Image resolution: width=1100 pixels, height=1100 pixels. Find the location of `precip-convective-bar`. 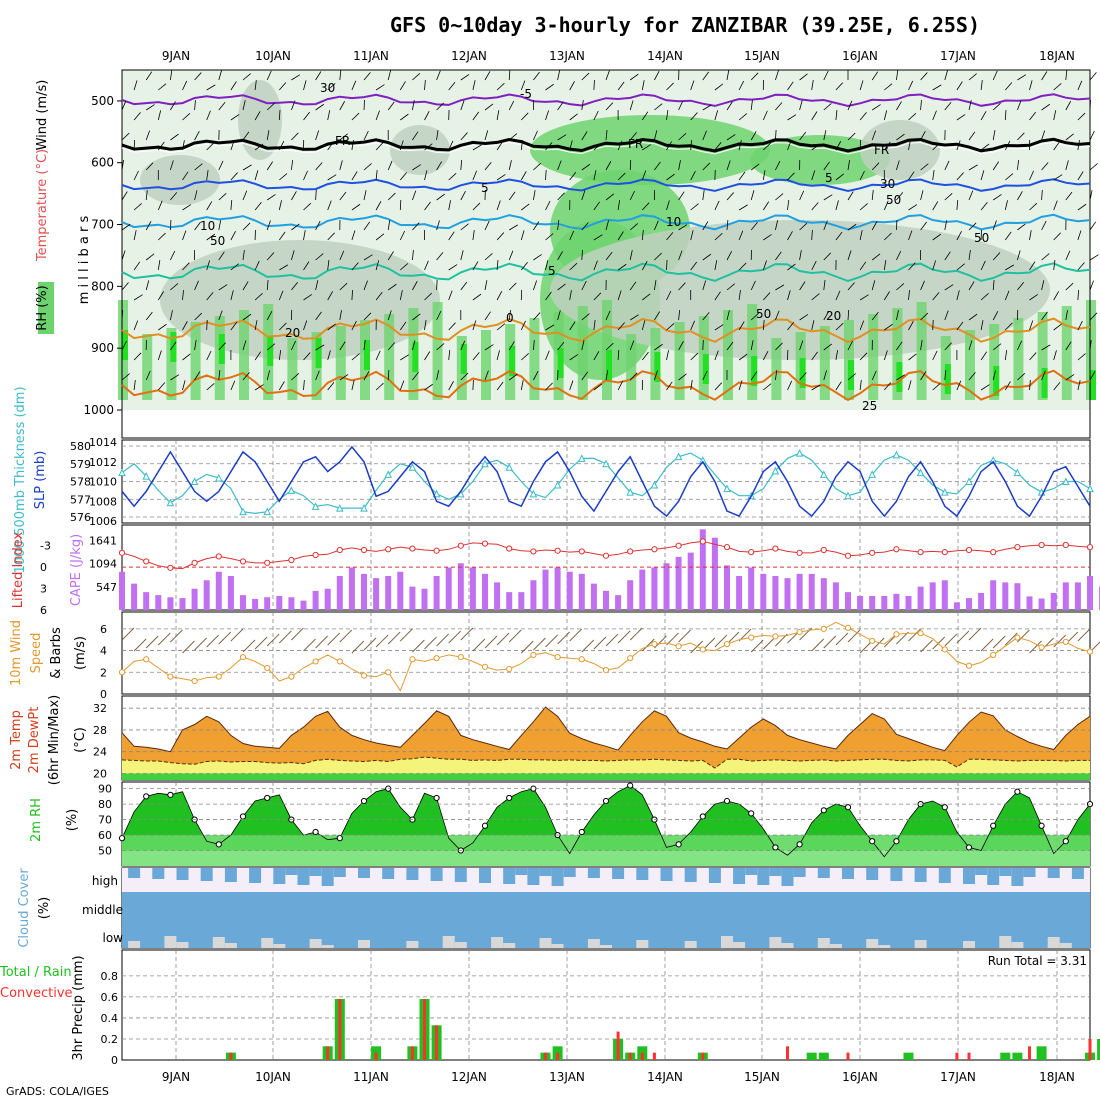

precip-convective-bar is located at coordinates (787, 1053).